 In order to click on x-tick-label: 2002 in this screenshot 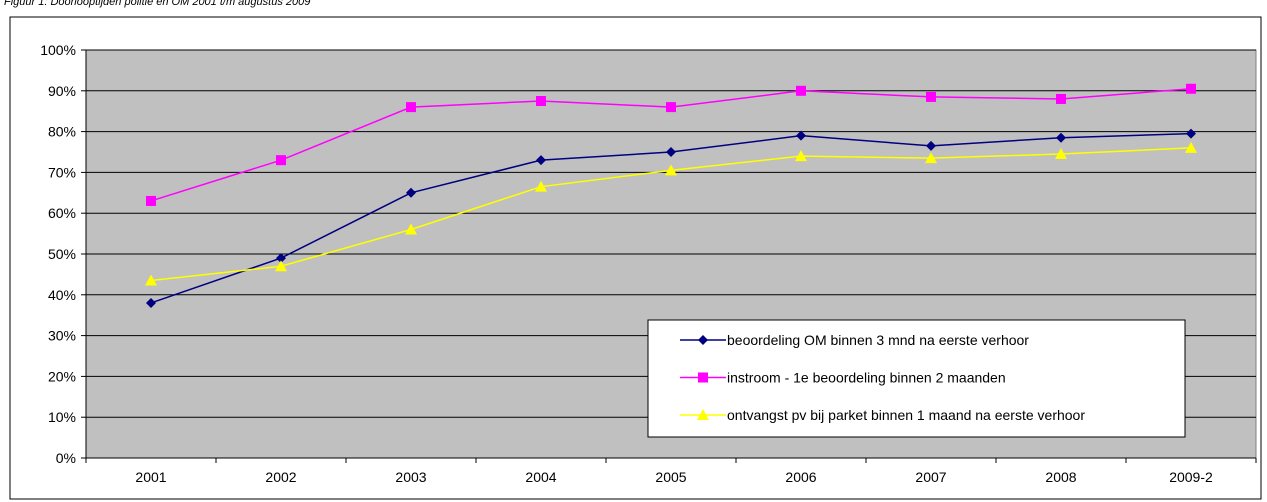, I will do `click(280, 477)`.